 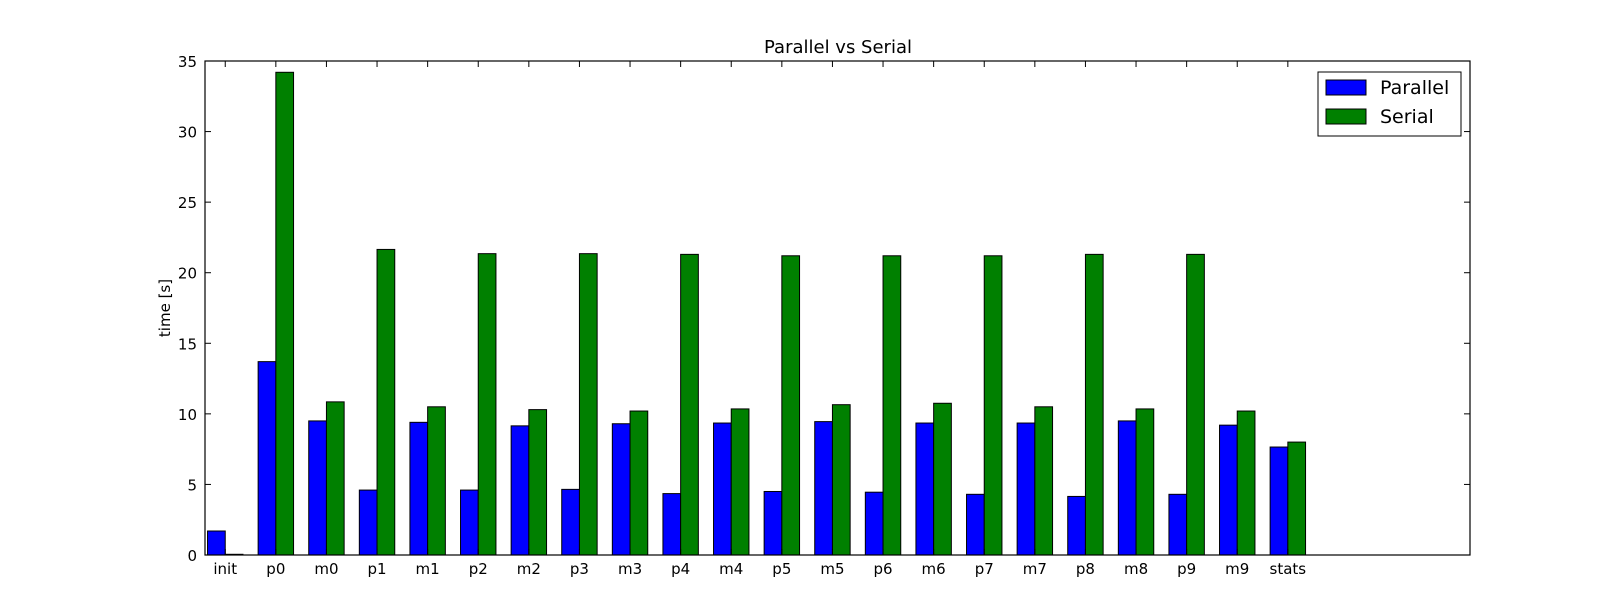 I want to click on x-tick-label-p4: p4, so click(x=680, y=569).